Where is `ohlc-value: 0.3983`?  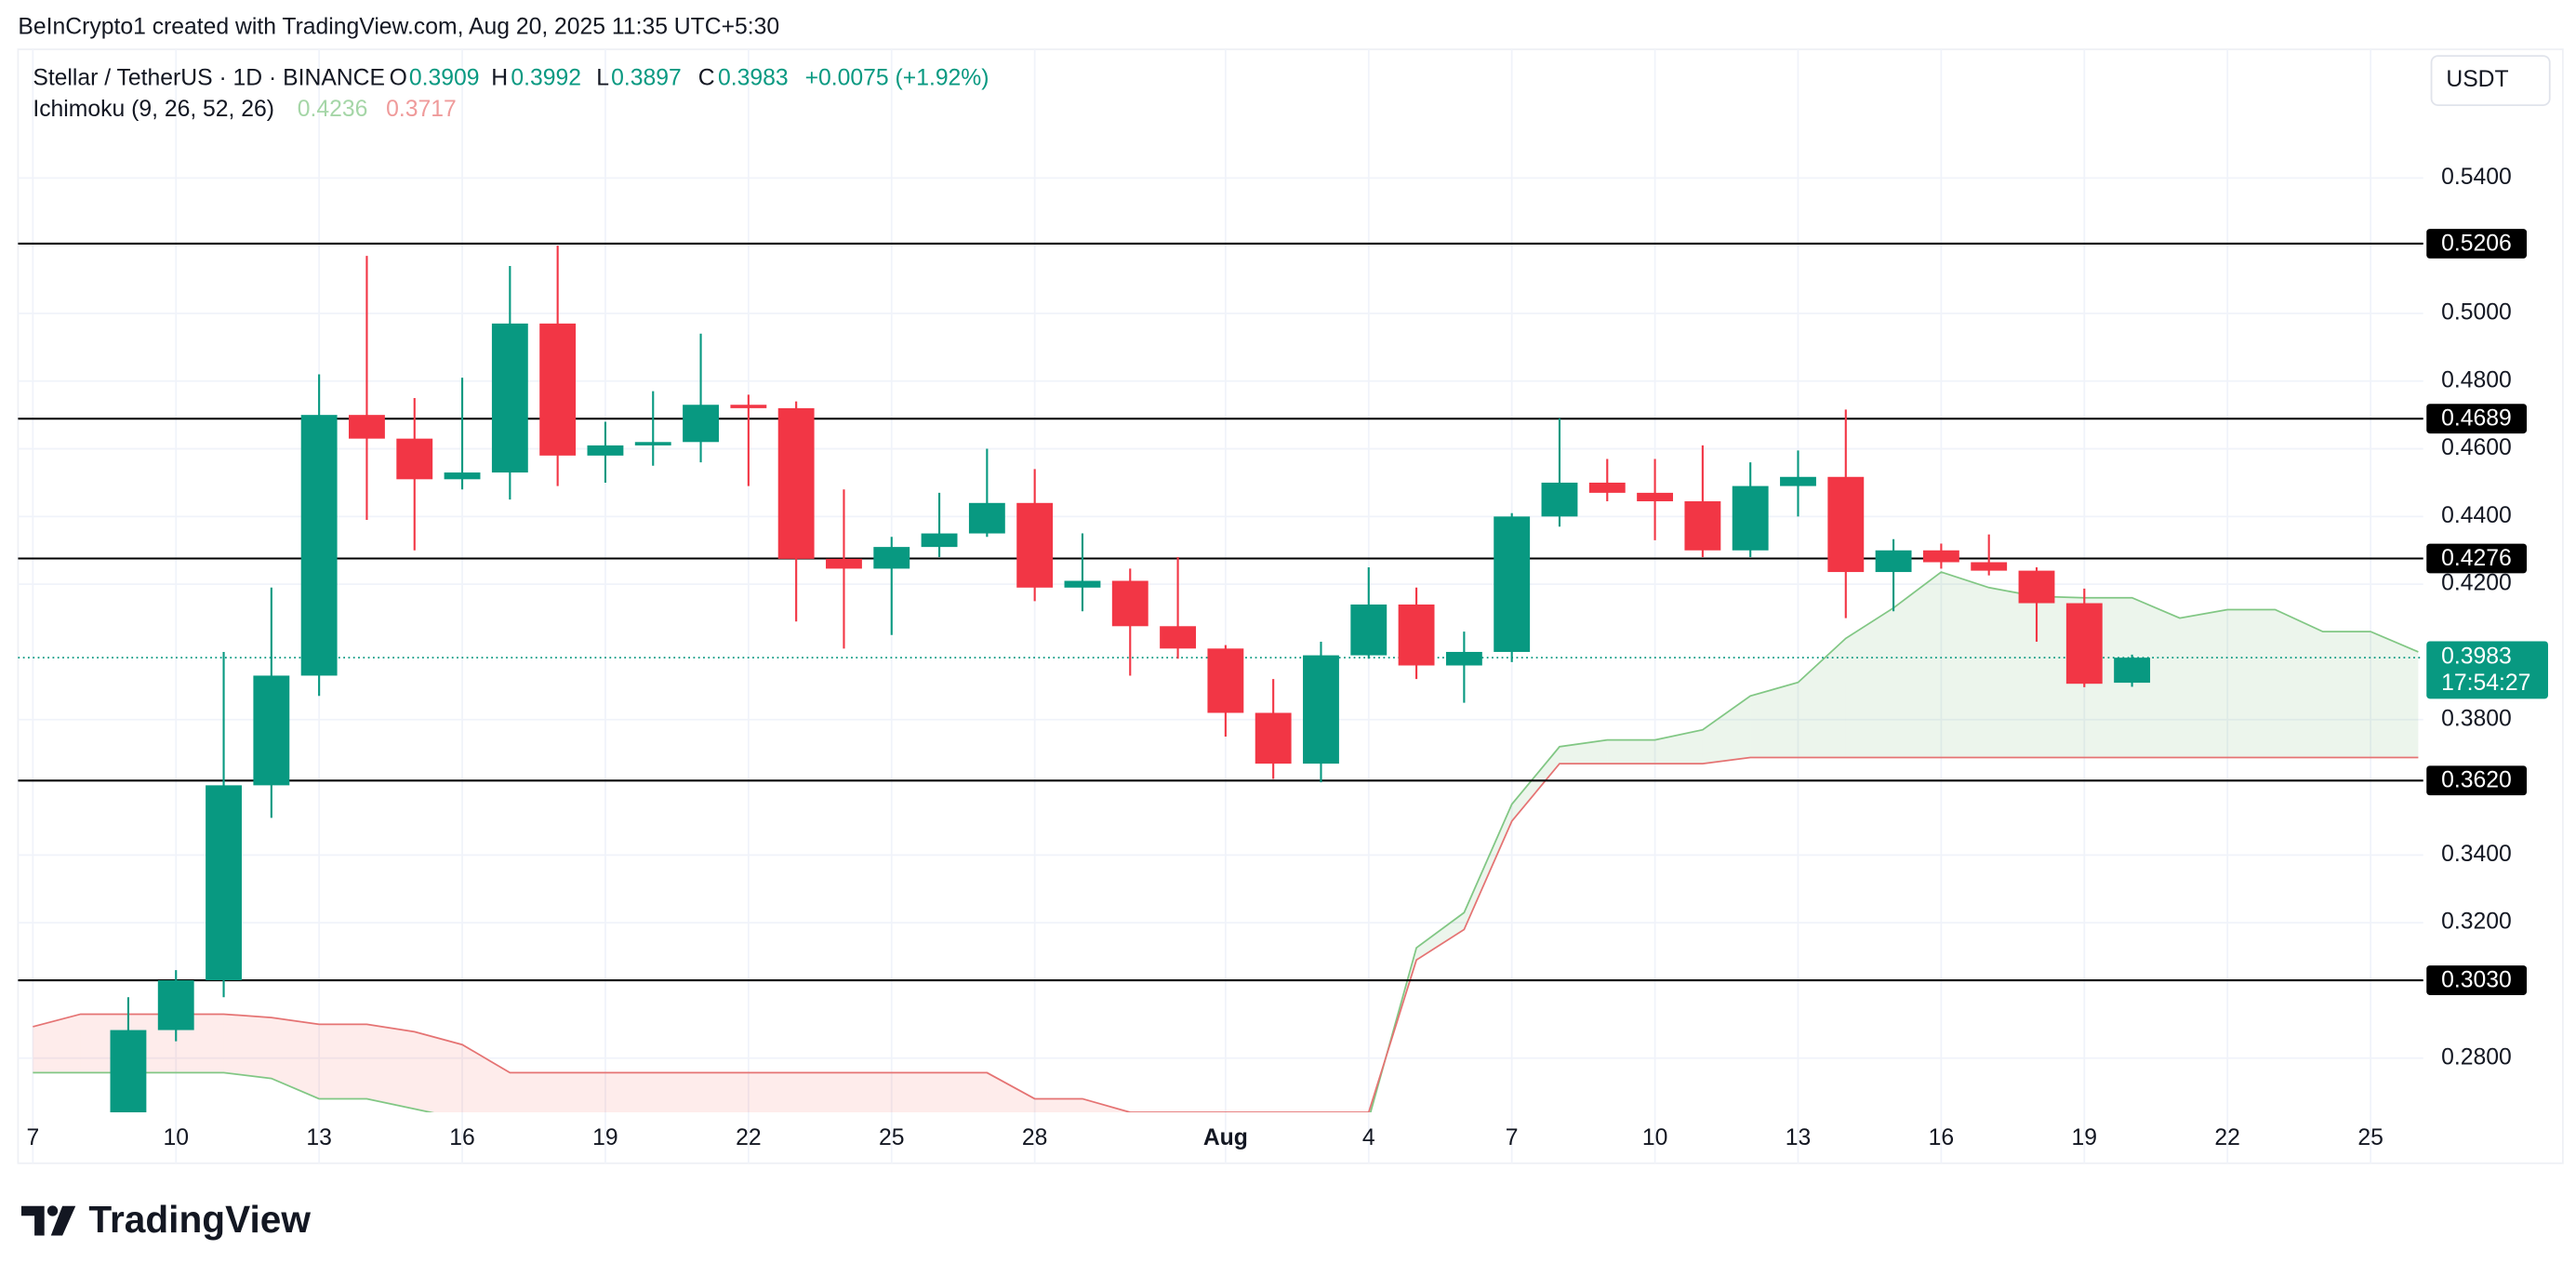 ohlc-value: 0.3983 is located at coordinates (753, 77).